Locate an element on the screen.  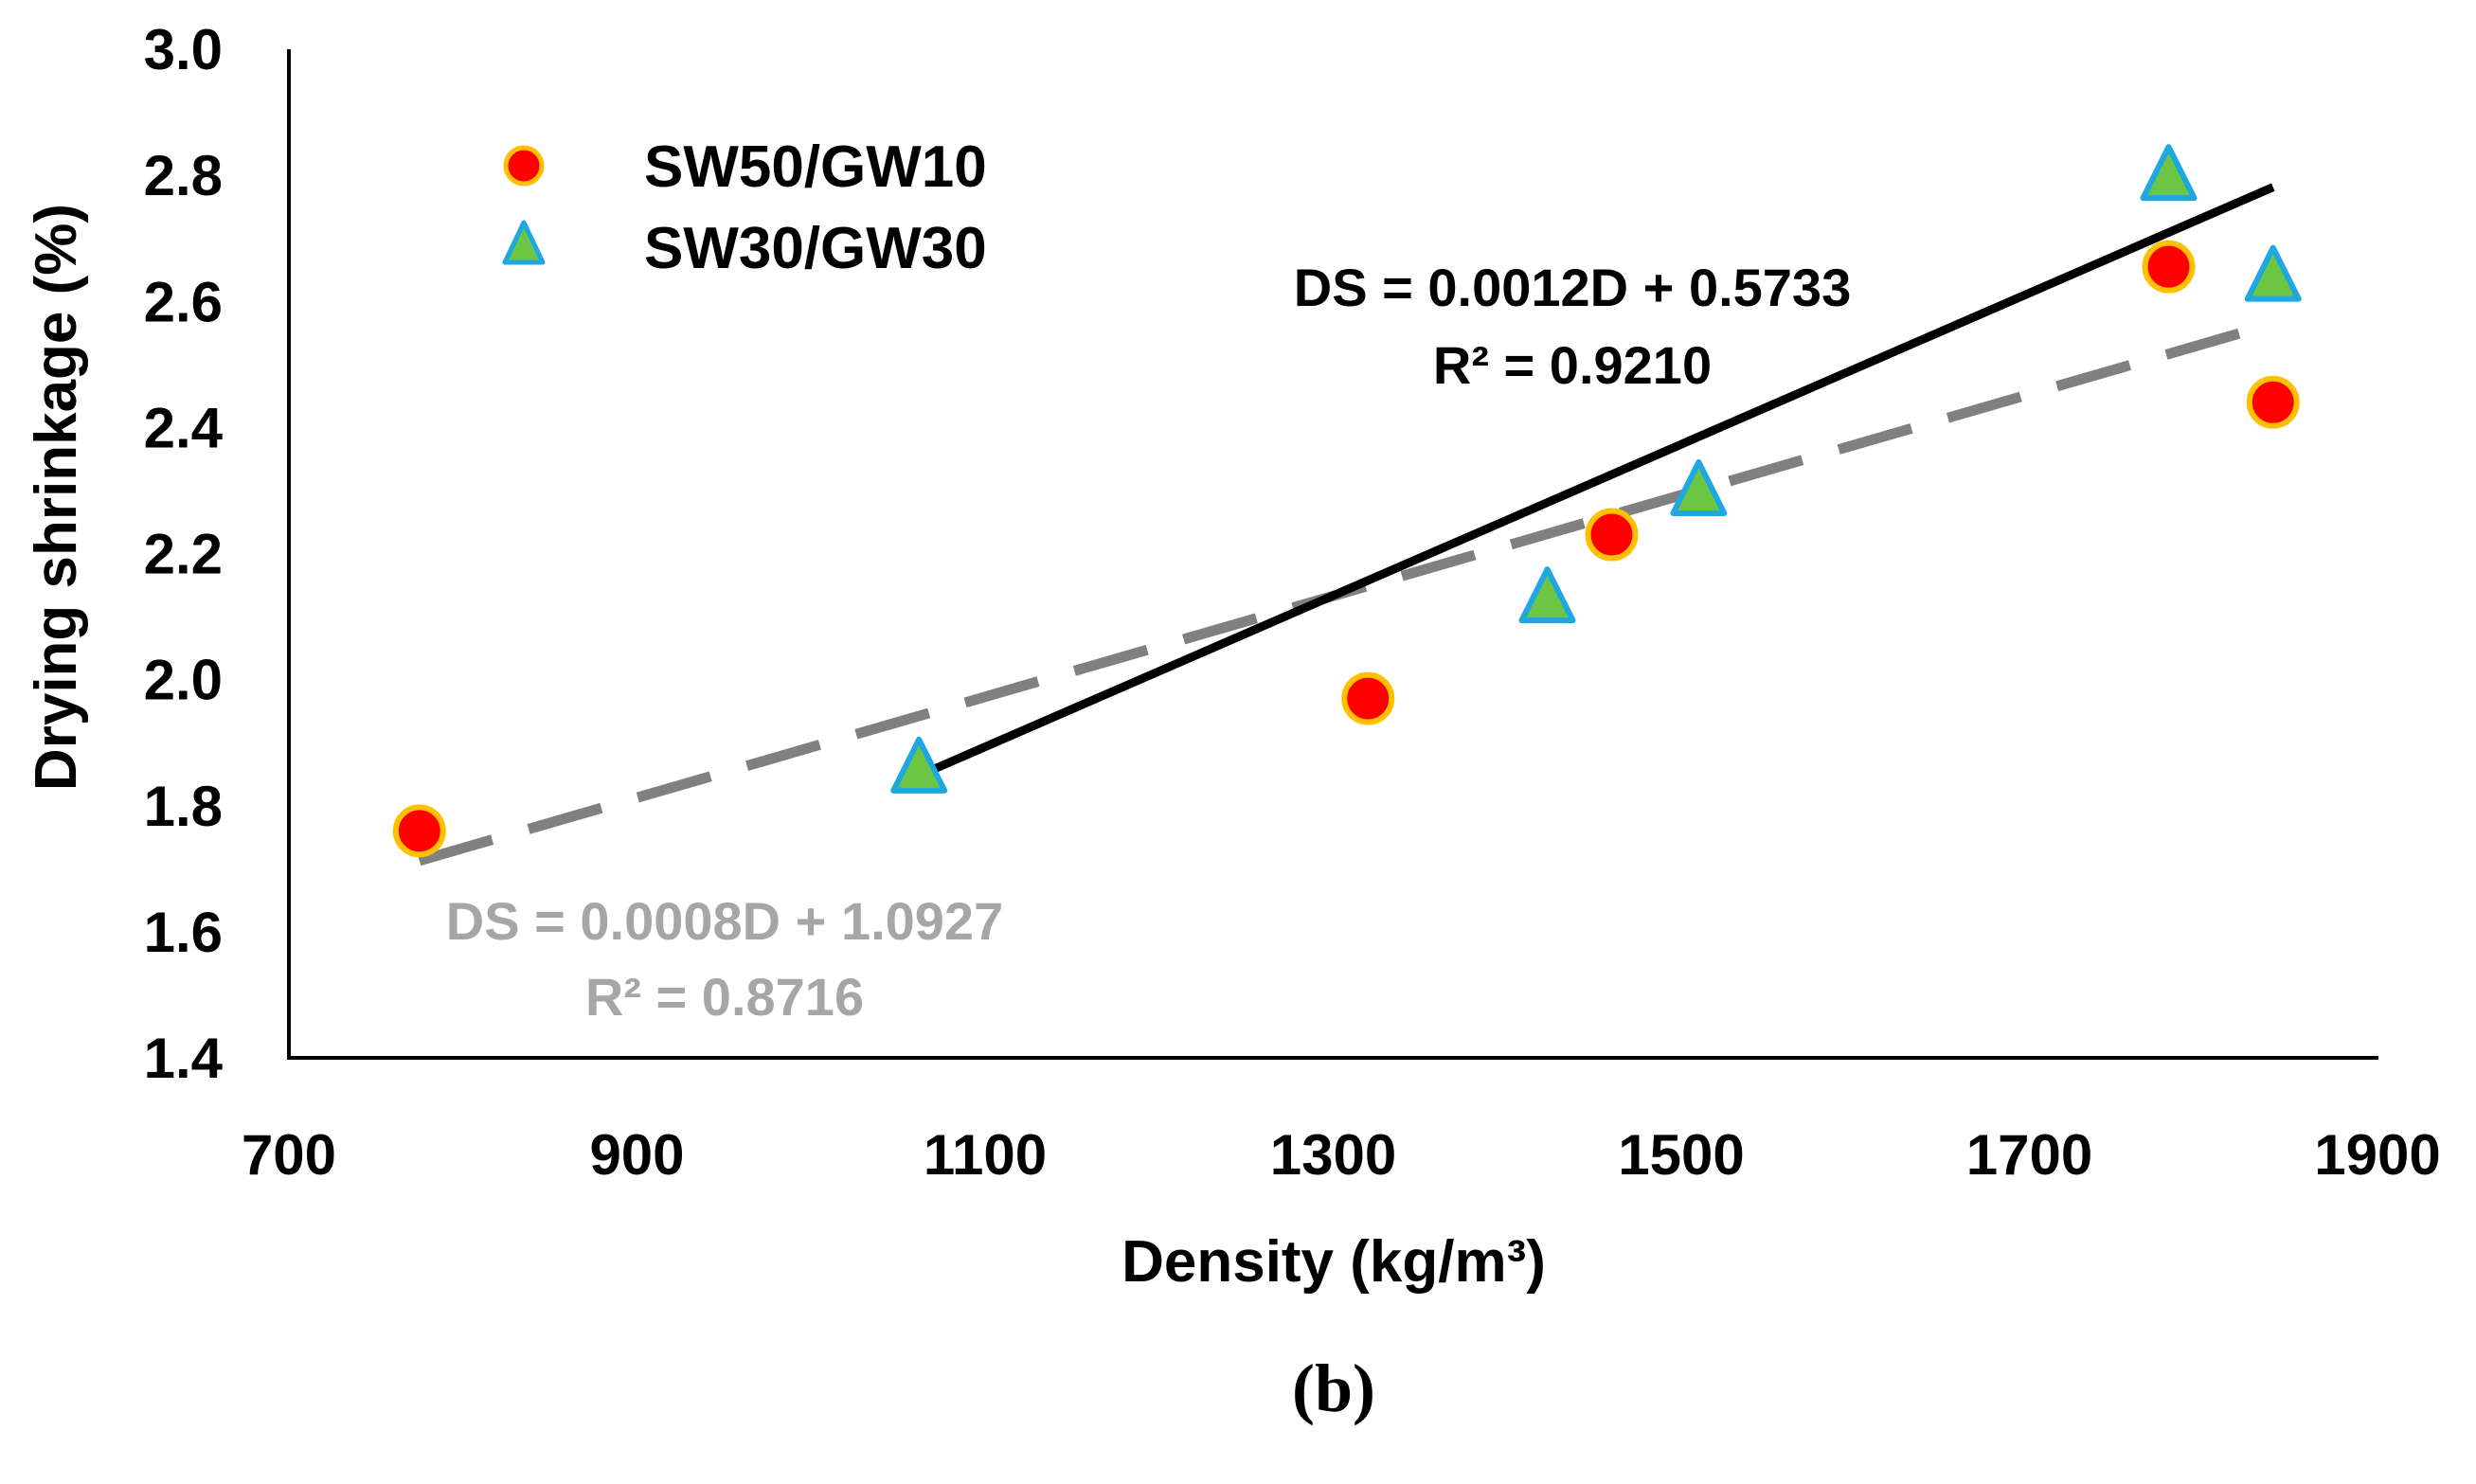
y-tick-label: 3.0 is located at coordinates (184, 49).